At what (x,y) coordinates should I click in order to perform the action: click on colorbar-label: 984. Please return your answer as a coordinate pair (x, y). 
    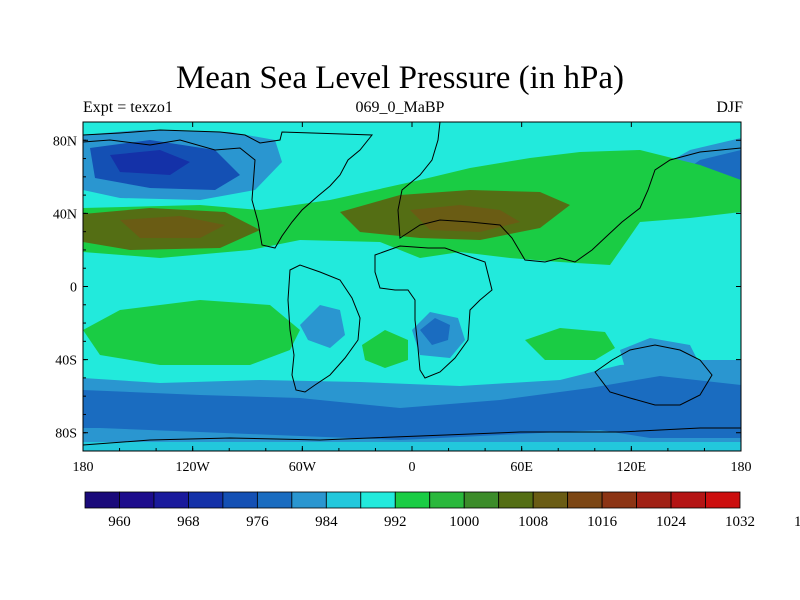
    Looking at the image, I should click on (326, 522).